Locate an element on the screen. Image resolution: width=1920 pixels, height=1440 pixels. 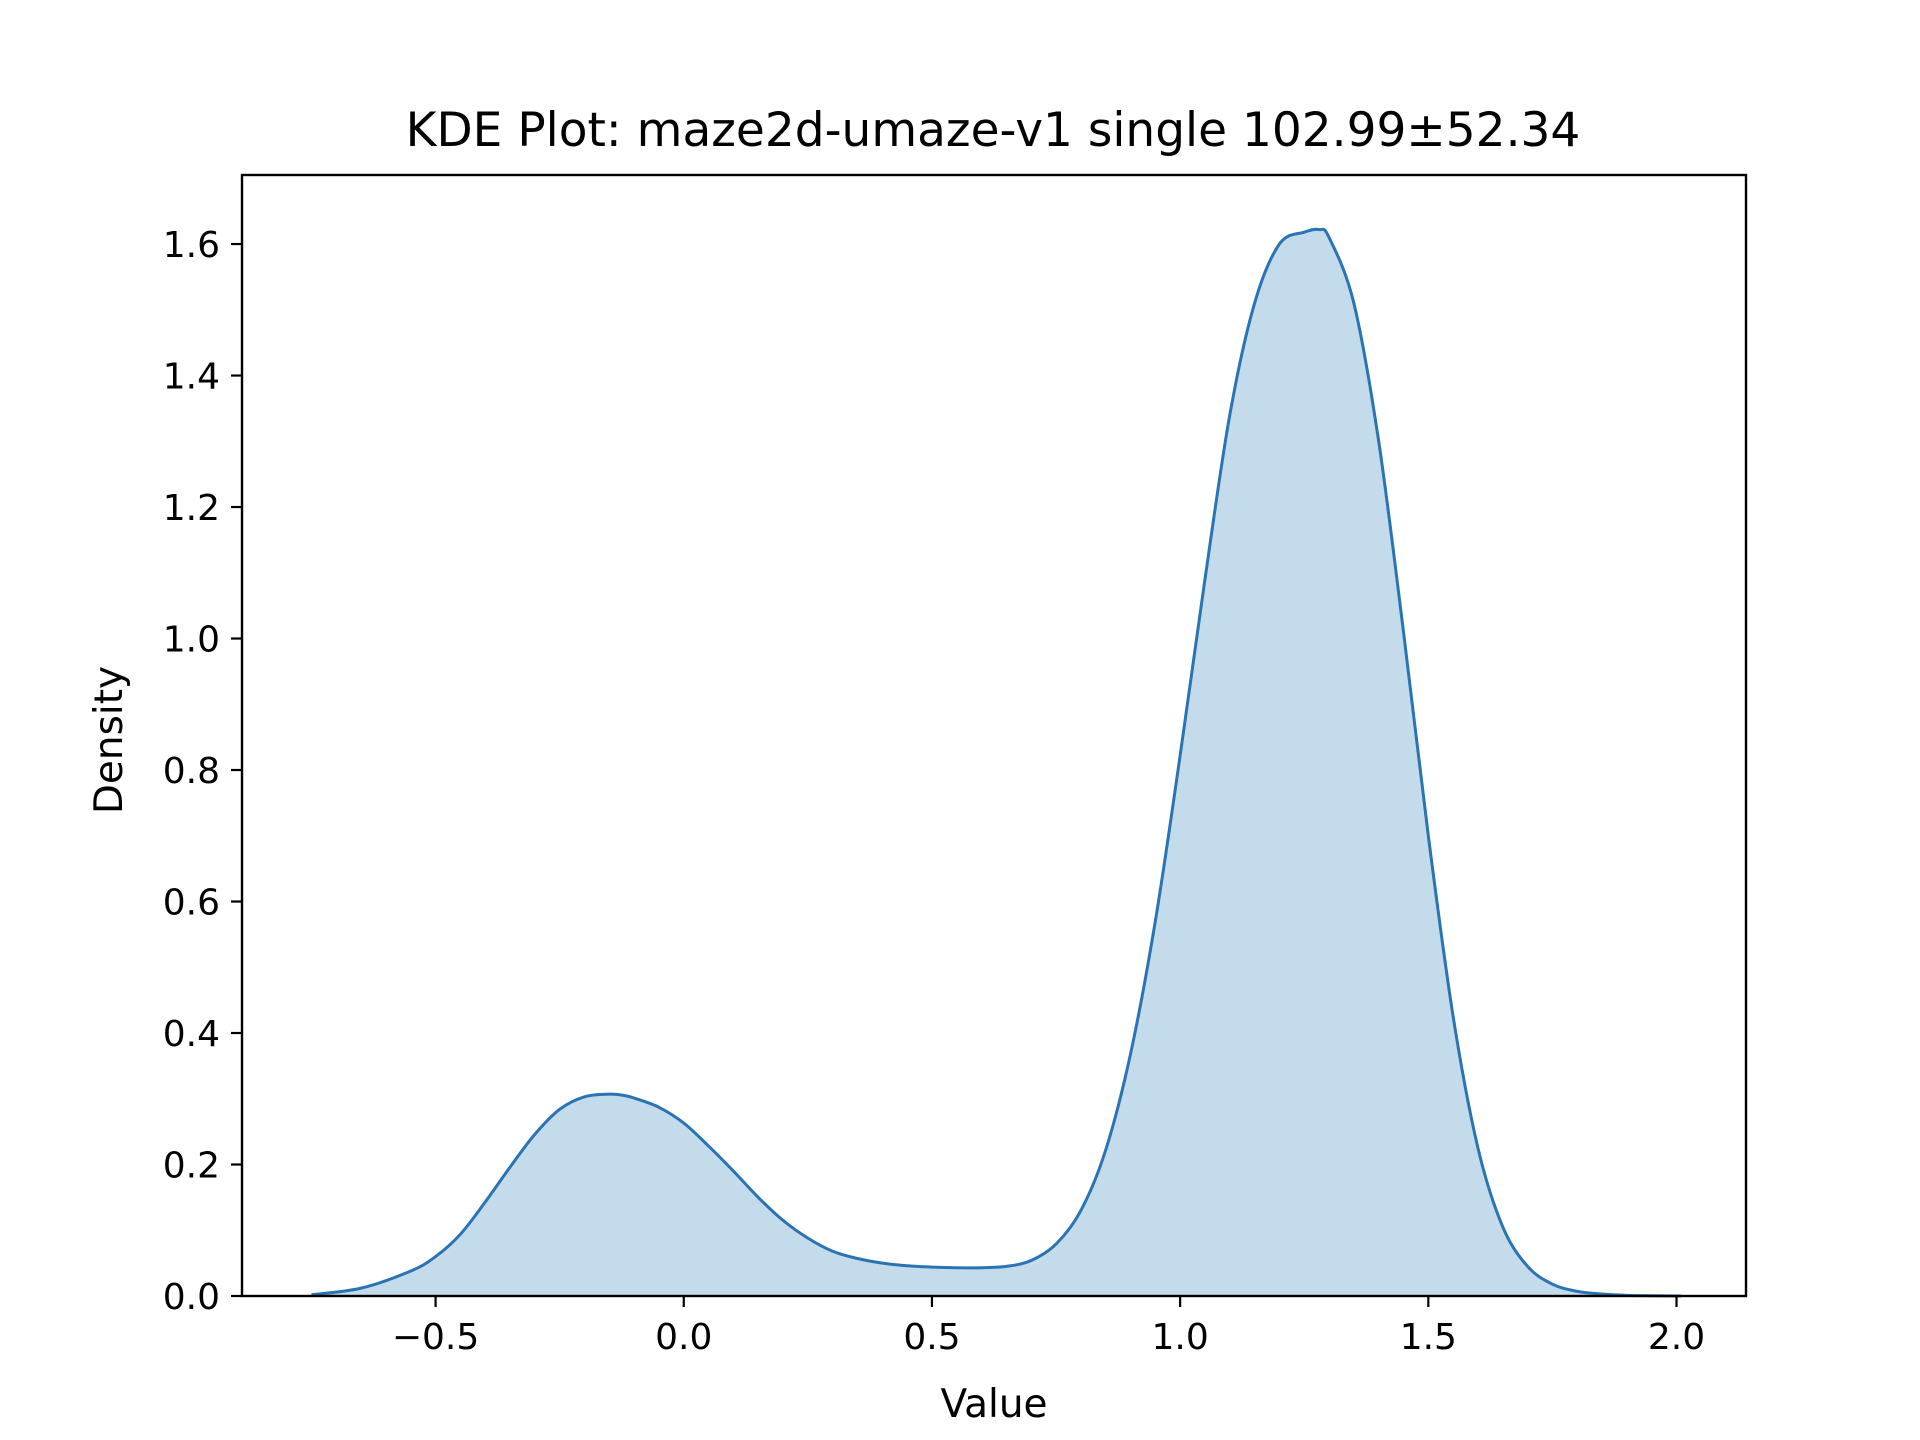
x-axis-ticks: −0.5 0.0 0.5 1.0 1.5 2.0 is located at coordinates (1048, 1327).